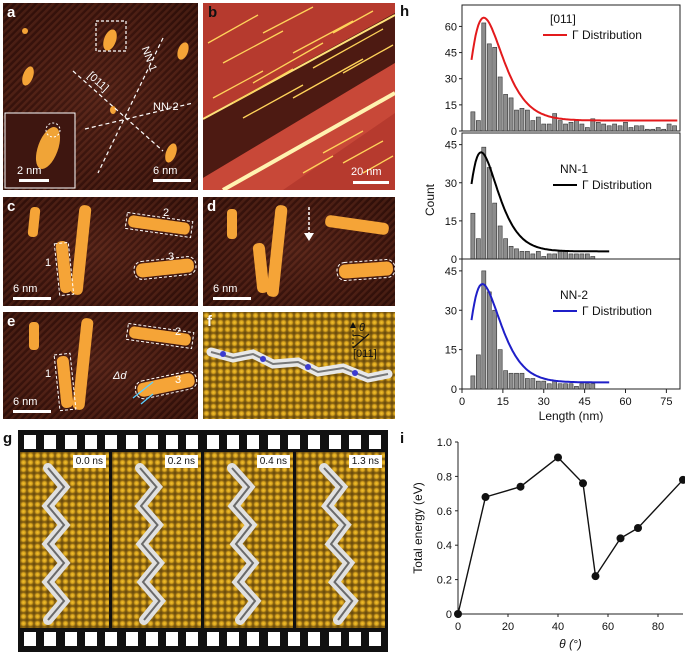 This screenshot has width=685, height=657. What do you see at coordinates (585, 402) in the screenshot?
I see `x-tick-label: 45` at bounding box center [585, 402].